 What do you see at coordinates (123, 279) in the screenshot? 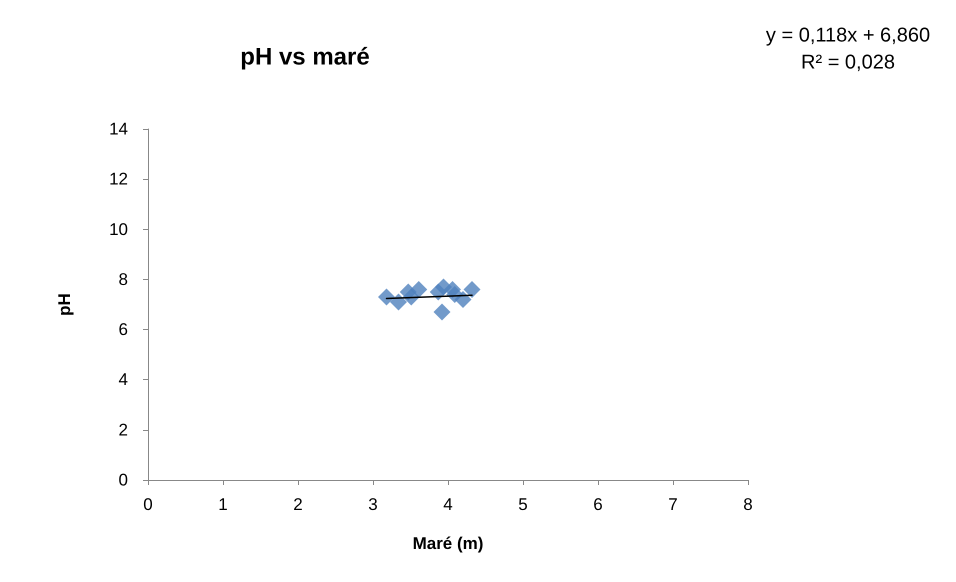
I see `y-tick-label: 8` at bounding box center [123, 279].